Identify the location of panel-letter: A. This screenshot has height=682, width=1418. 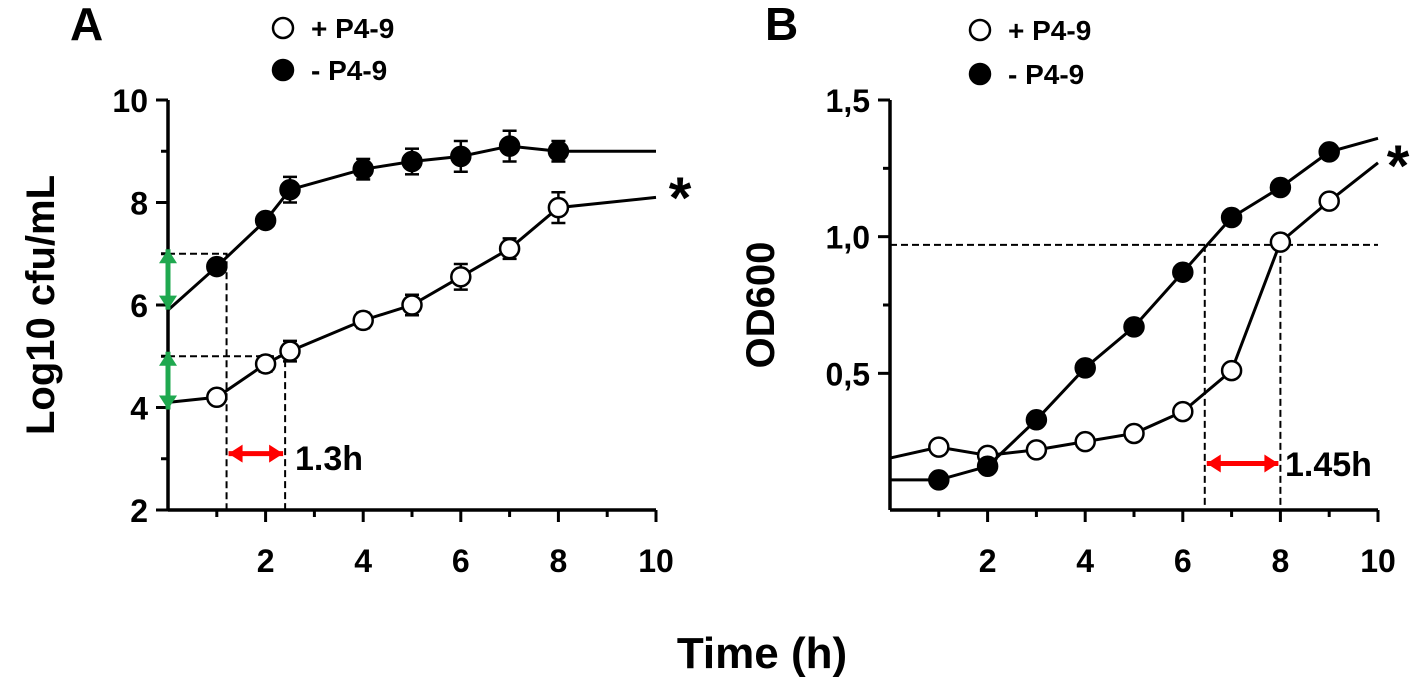
(86, 25).